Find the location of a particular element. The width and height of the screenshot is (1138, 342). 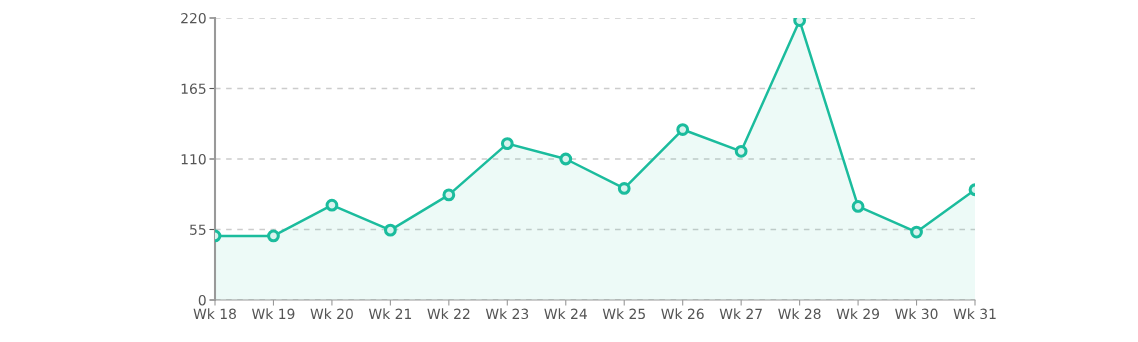

y-tick-label: 55 is located at coordinates (198, 229).